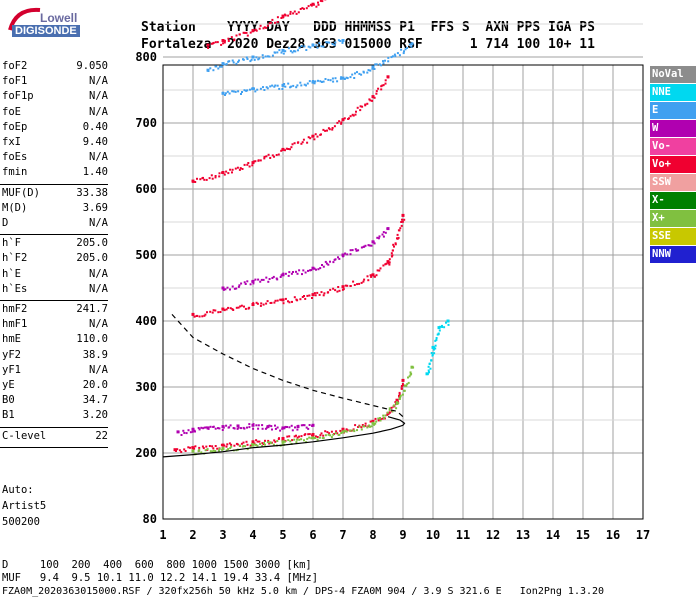 This screenshot has height=600, width=700. I want to click on param-value: N/A, so click(98, 369).